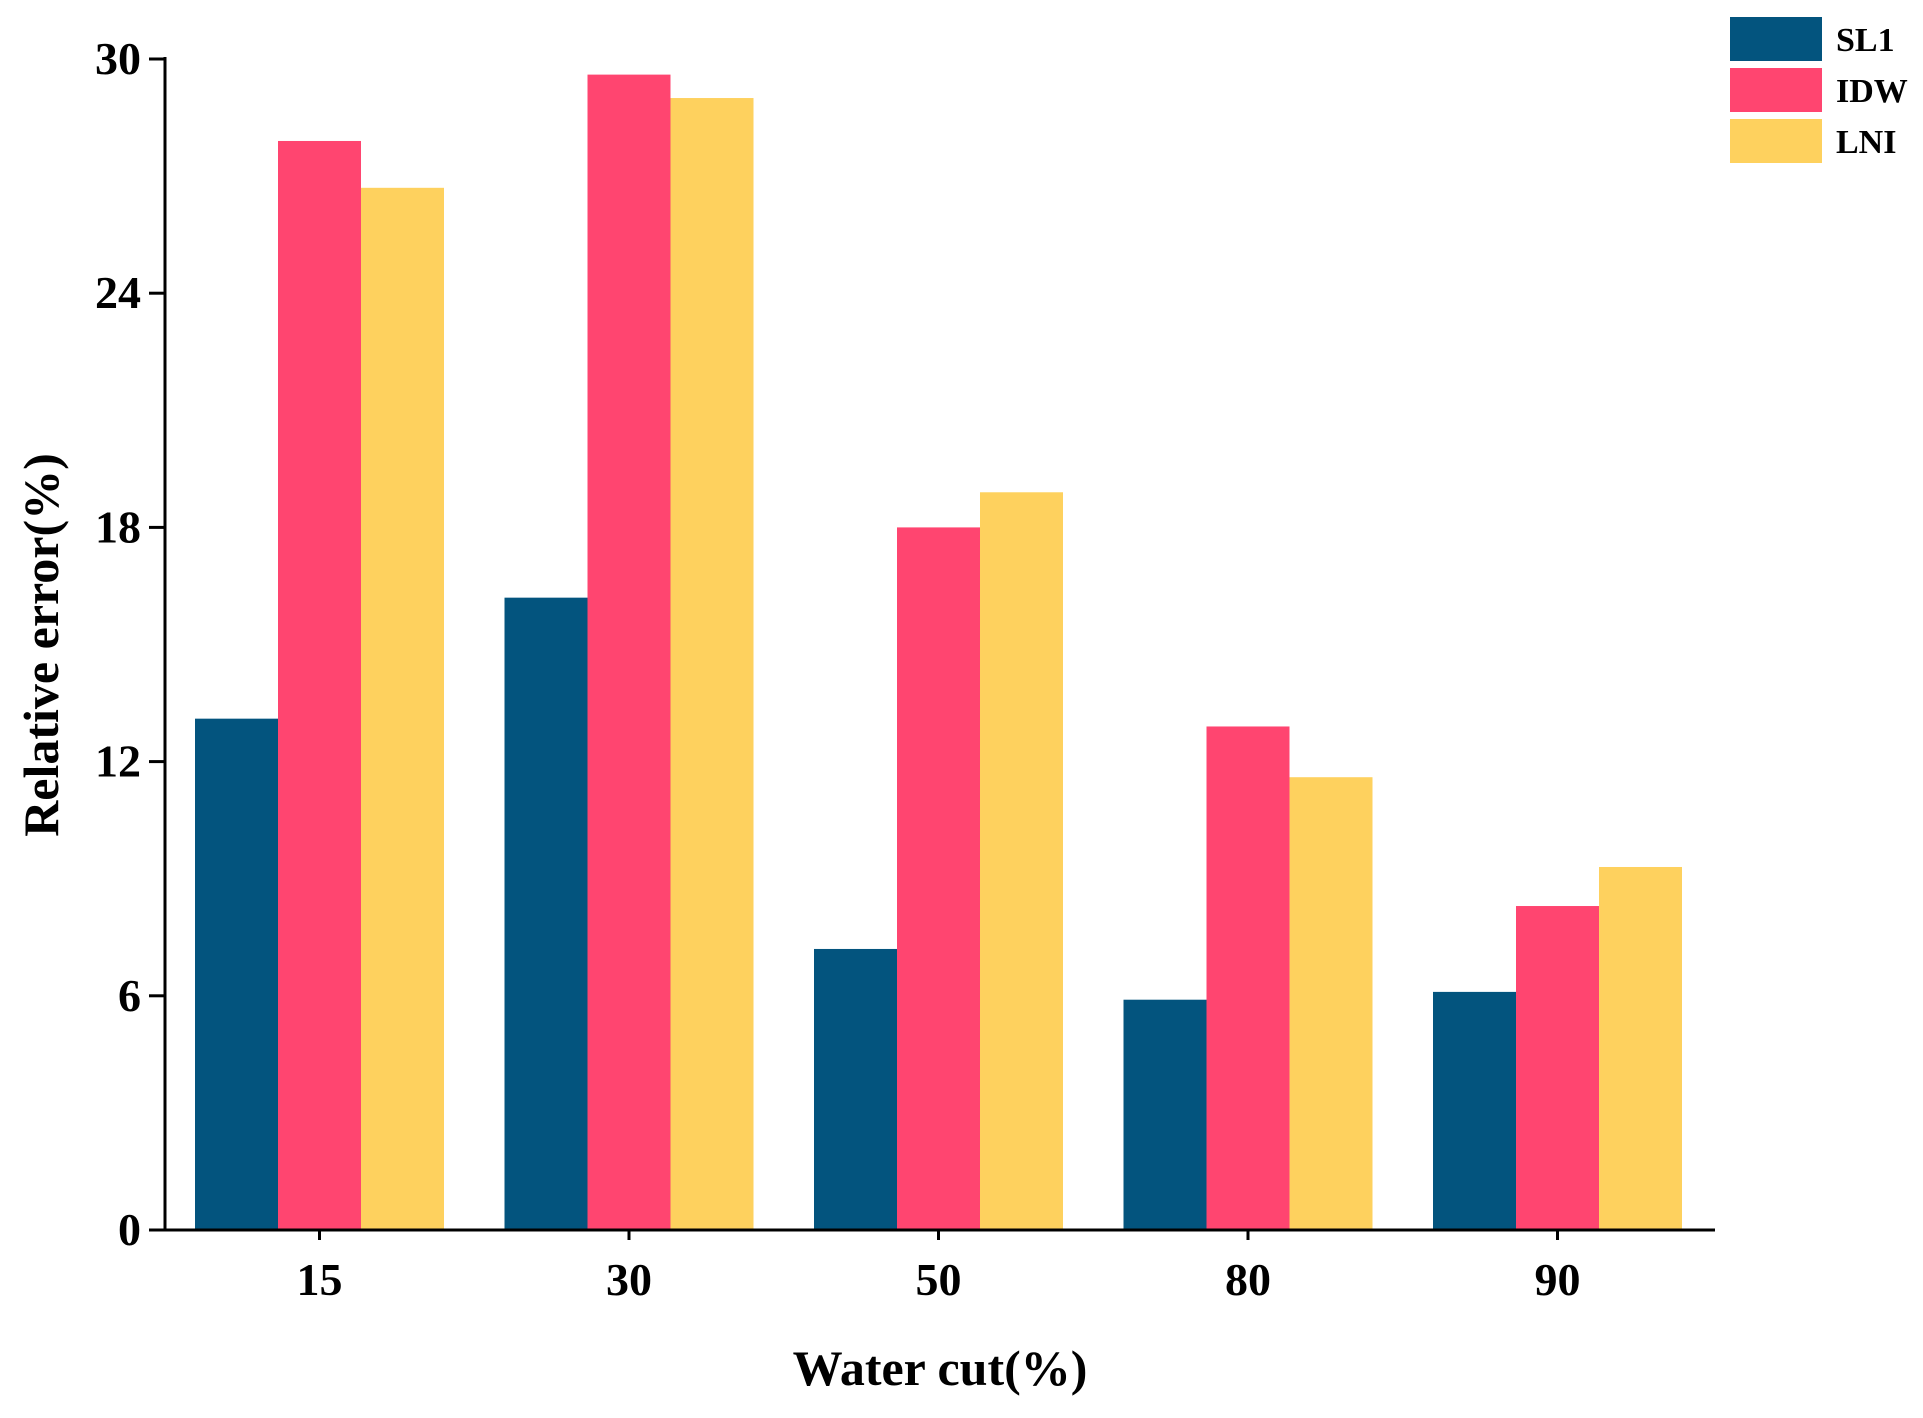 This screenshot has width=1923, height=1418. I want to click on x-tick-label: 30, so click(629, 1279).